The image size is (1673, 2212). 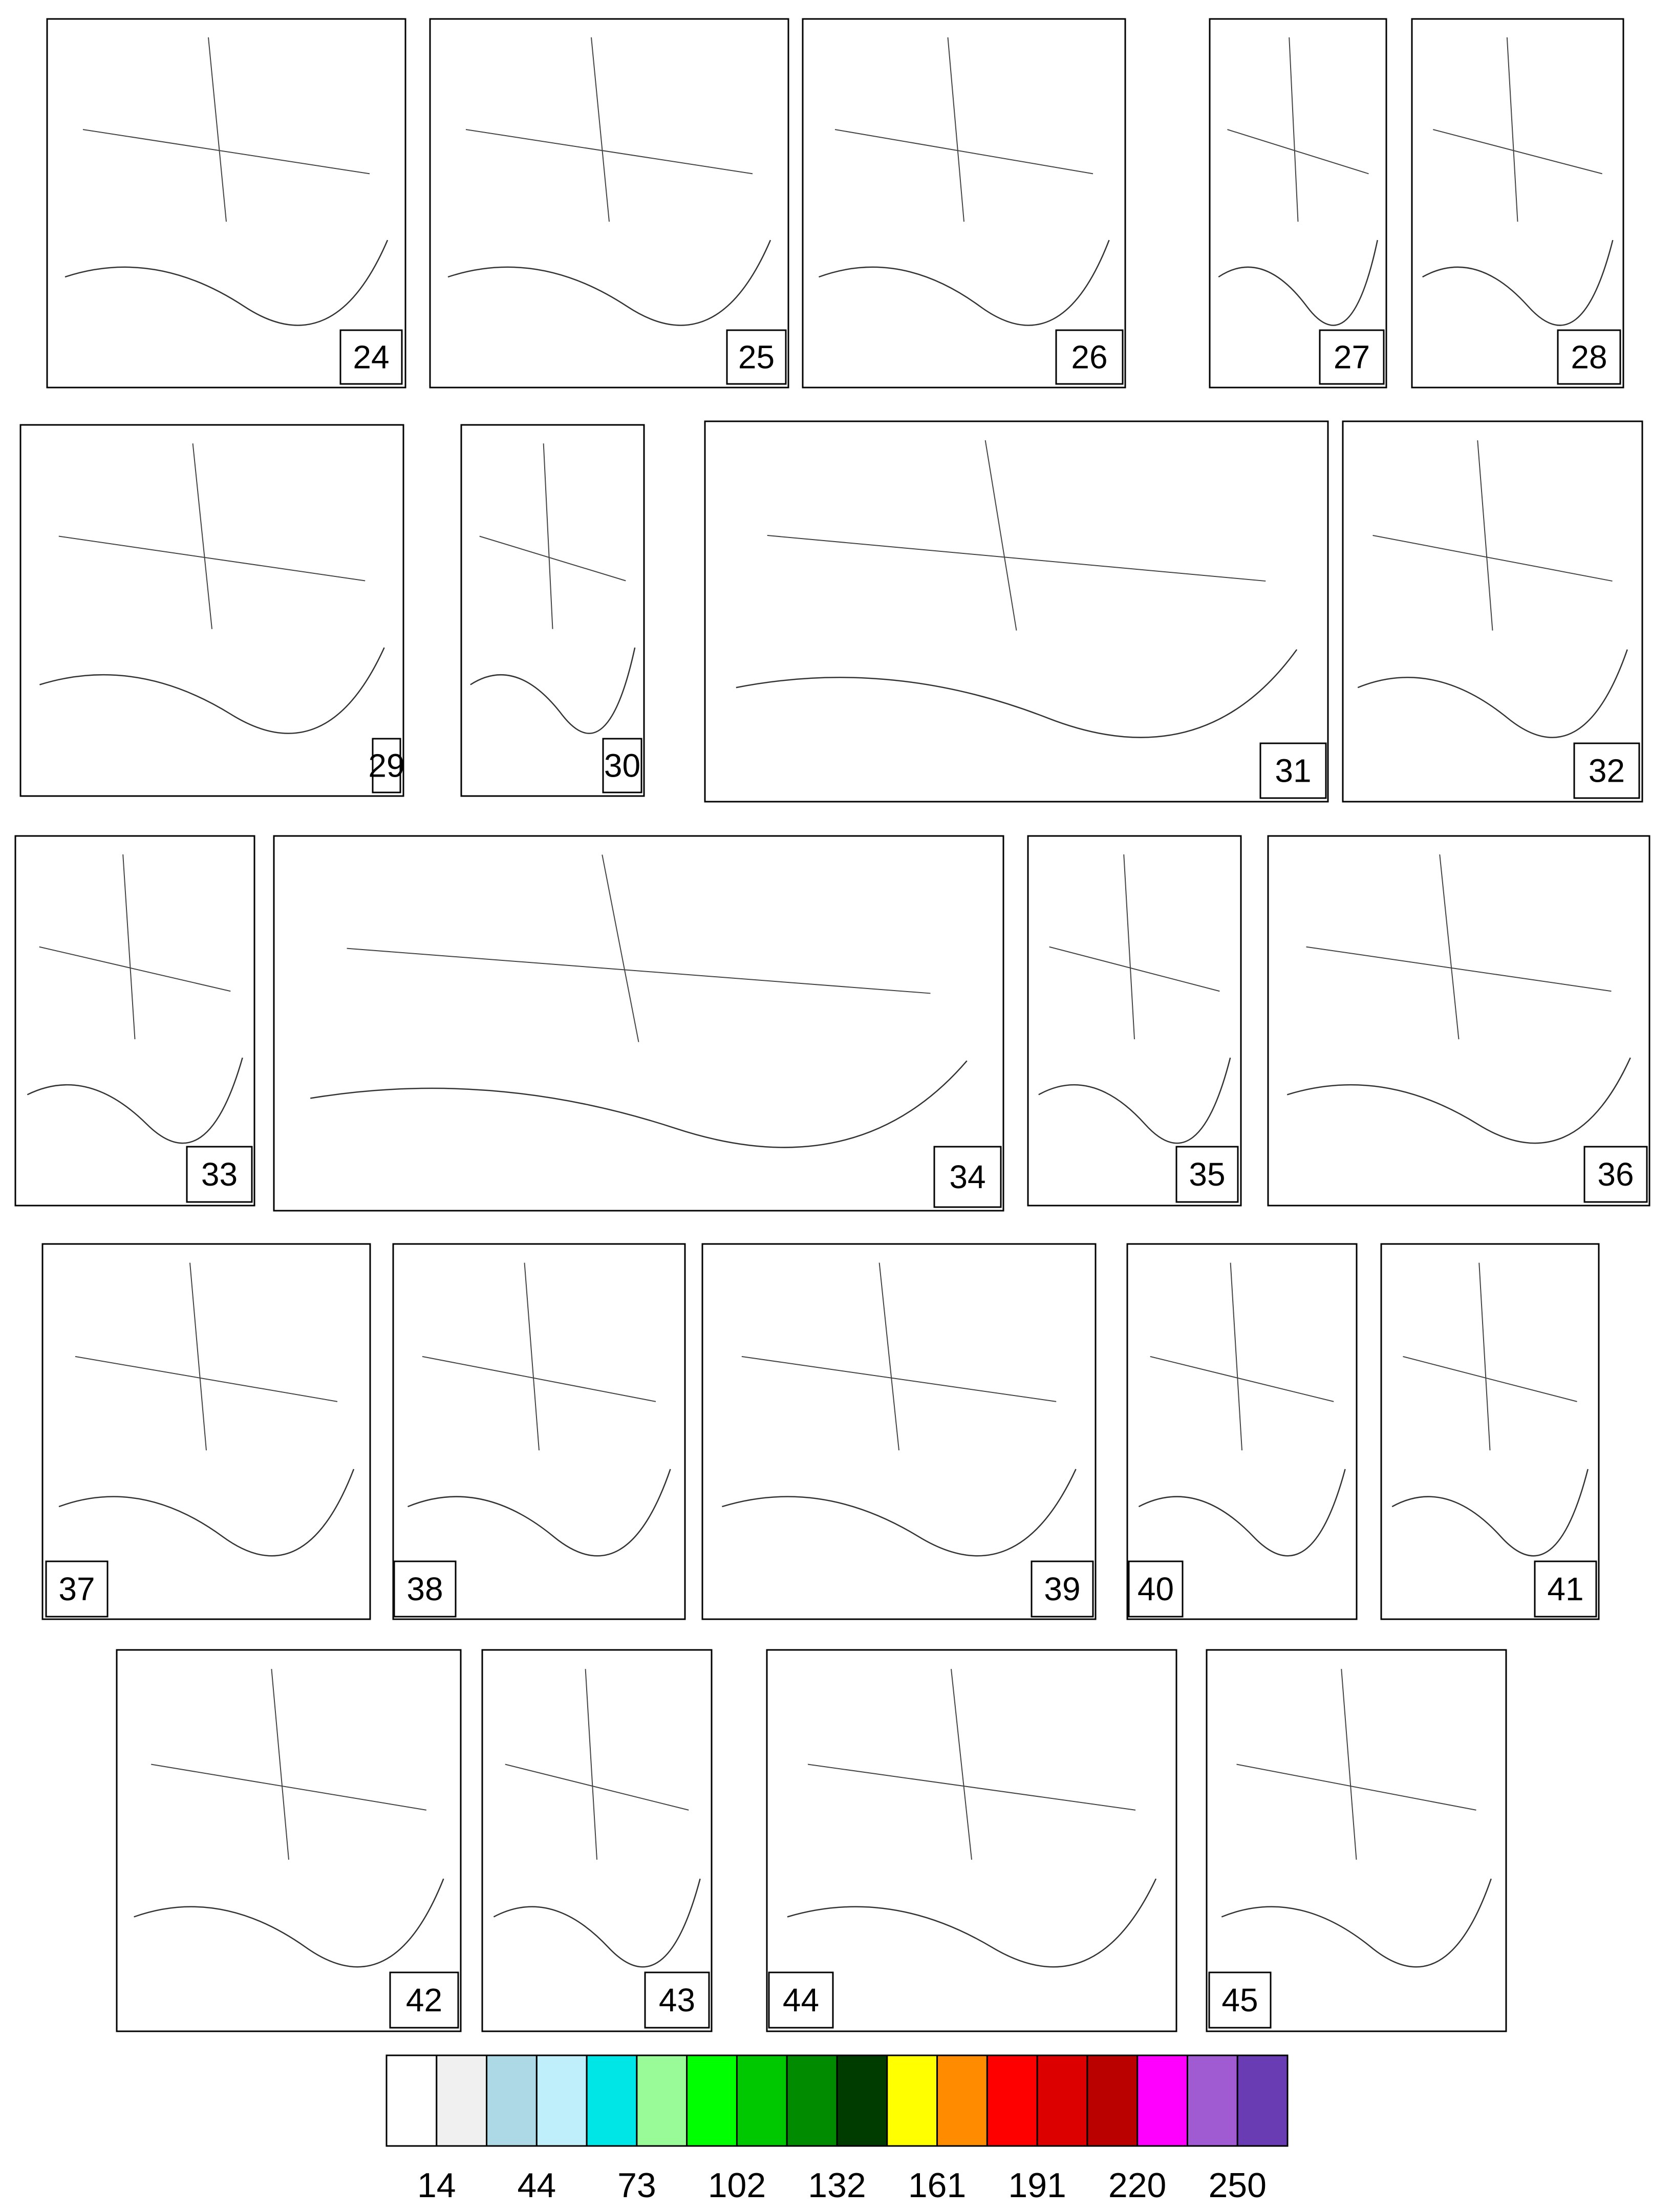 I want to click on colorbar-ticks: 14 44 73 102 132 161 191 220 250, so click(x=842, y=2186).